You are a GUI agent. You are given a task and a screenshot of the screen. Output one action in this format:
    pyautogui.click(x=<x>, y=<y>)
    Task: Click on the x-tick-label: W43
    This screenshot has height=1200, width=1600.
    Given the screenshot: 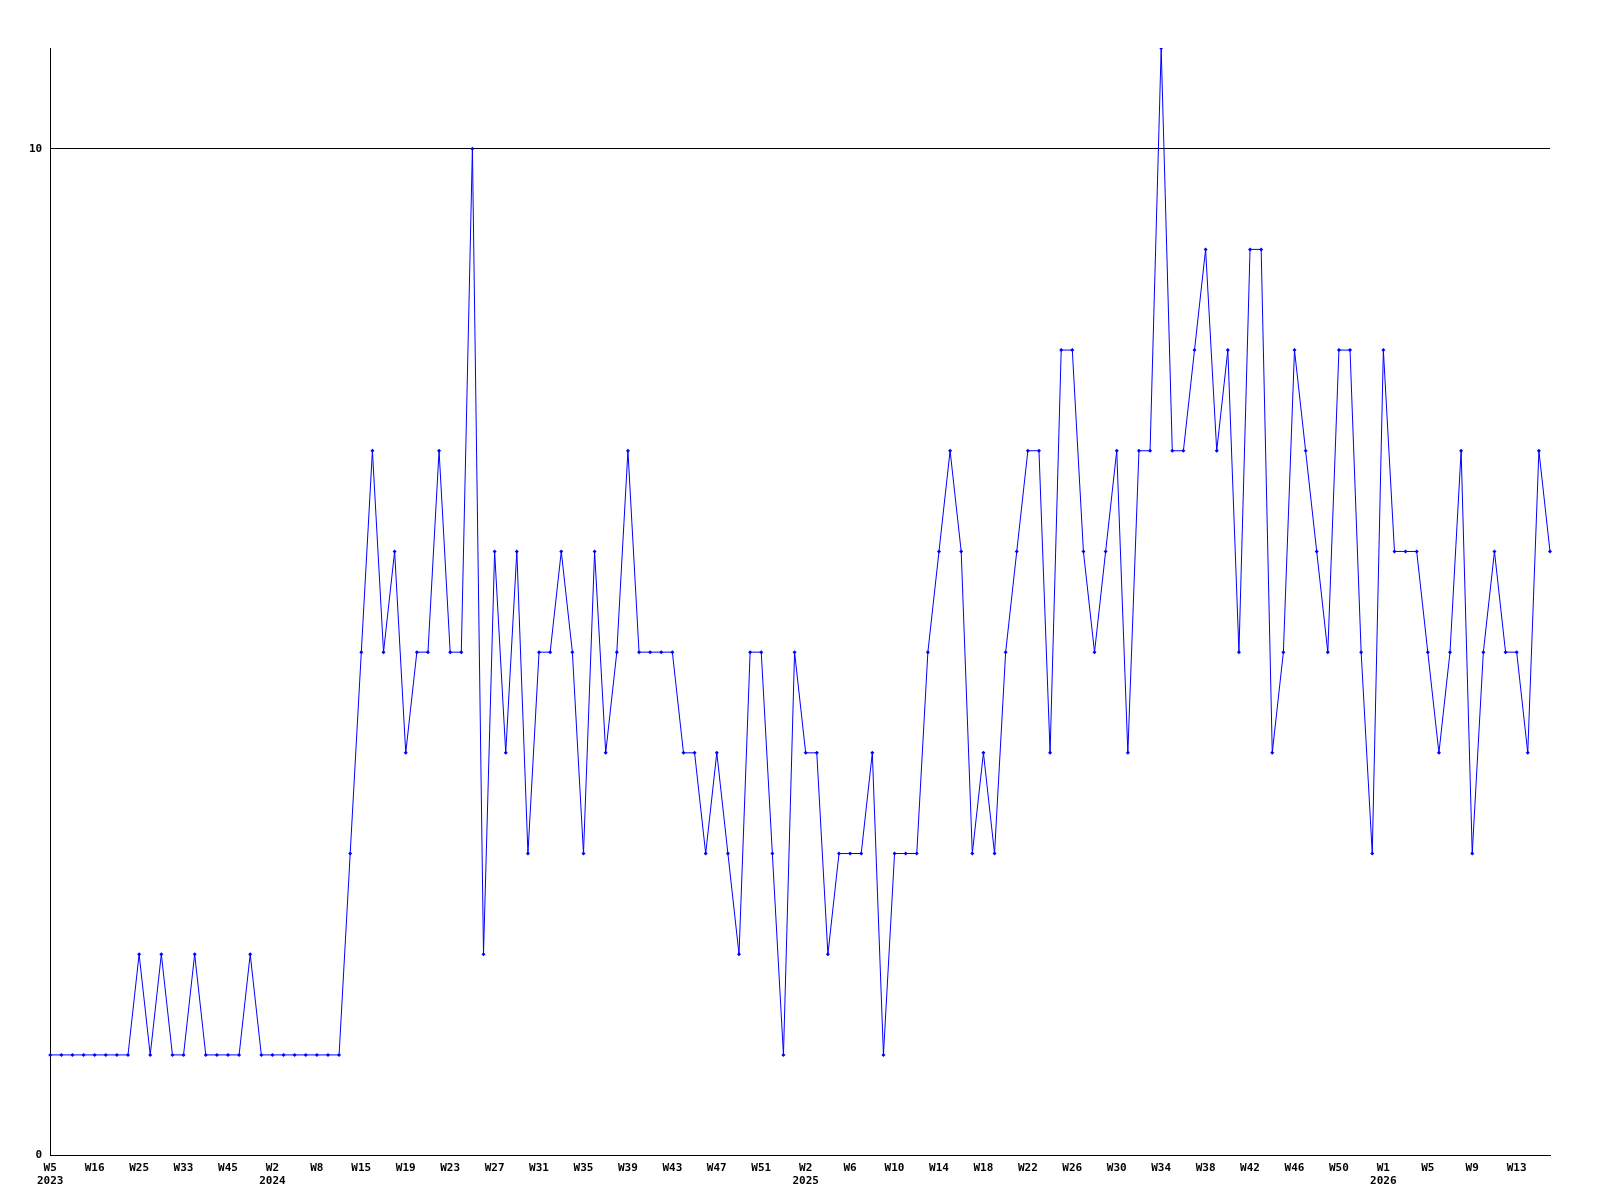 What is the action you would take?
    pyautogui.click(x=672, y=1168)
    